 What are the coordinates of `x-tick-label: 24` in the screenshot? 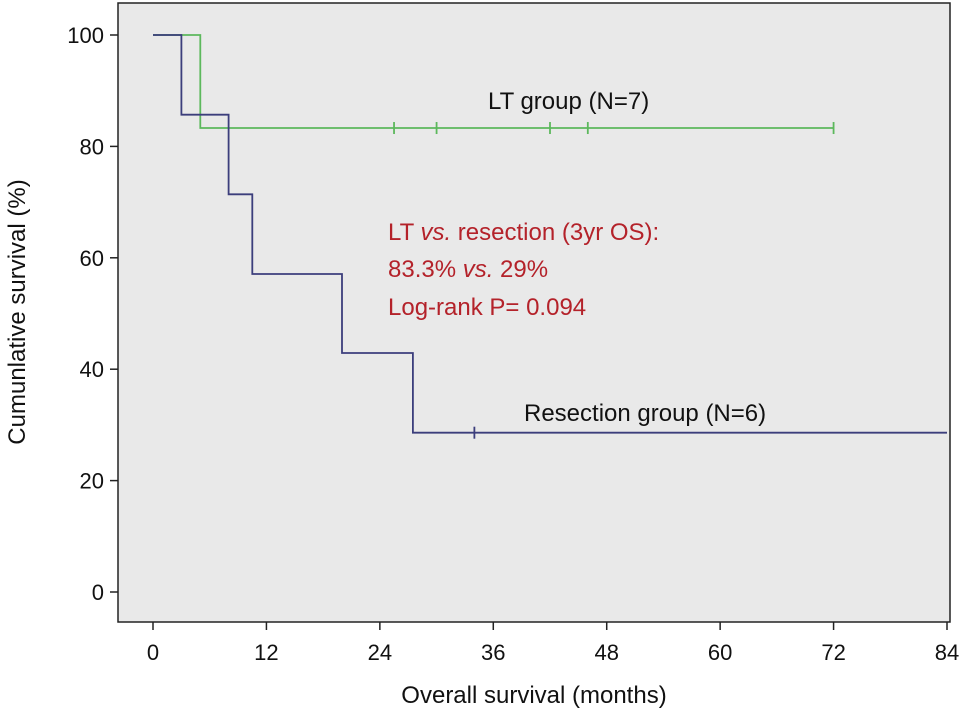 It's located at (380, 652).